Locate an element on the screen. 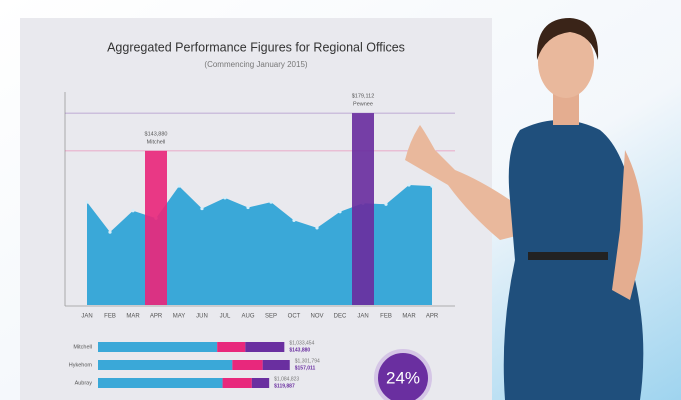 This screenshot has width=681, height=400. bar-name: Pewnee is located at coordinates (363, 105).